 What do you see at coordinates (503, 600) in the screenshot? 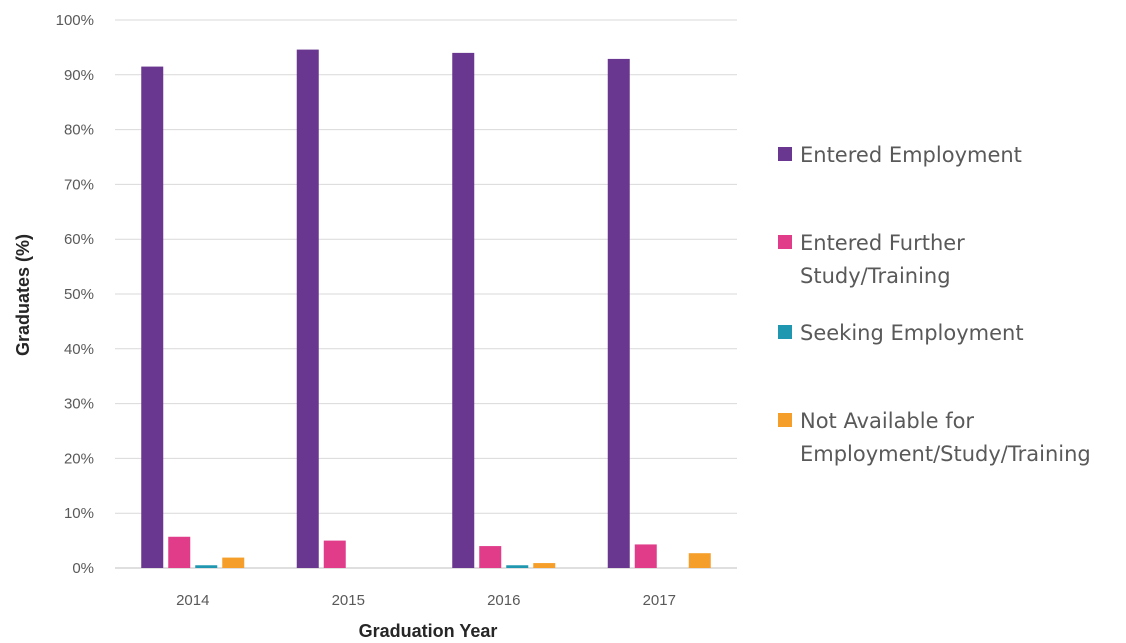
I see `x-tick-label: 2016` at bounding box center [503, 600].